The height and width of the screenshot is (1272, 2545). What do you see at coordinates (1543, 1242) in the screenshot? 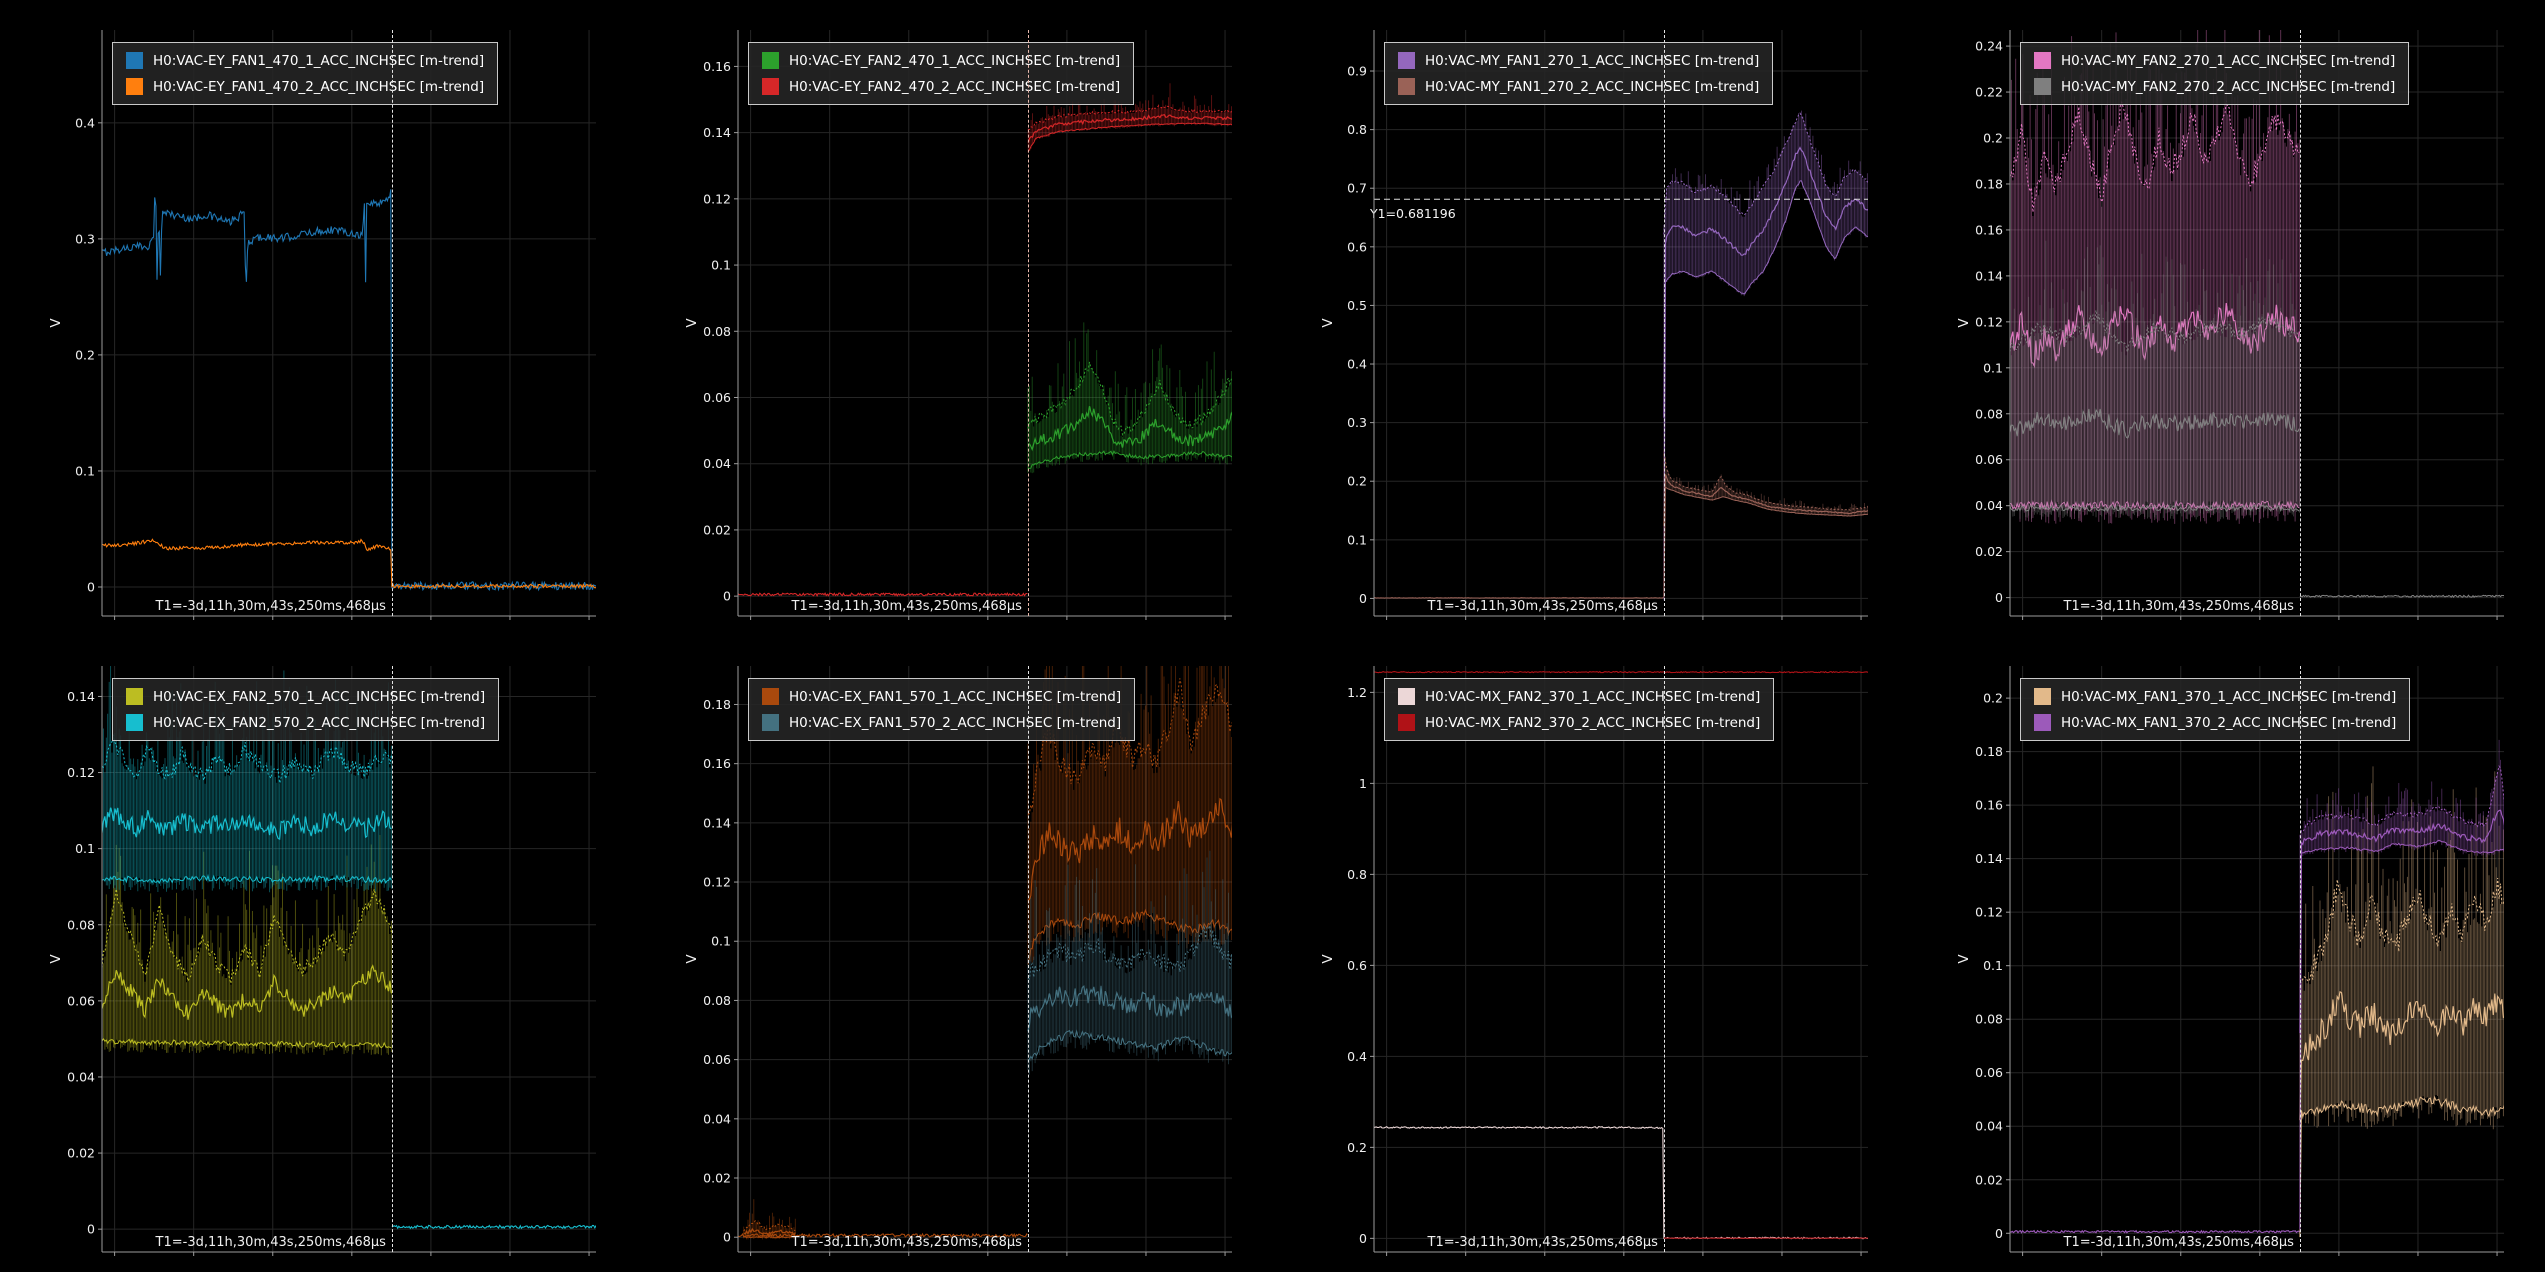
I see `t1-cursor-label: T1=-3d,11h,30m,43s,250ms,468µs` at bounding box center [1543, 1242].